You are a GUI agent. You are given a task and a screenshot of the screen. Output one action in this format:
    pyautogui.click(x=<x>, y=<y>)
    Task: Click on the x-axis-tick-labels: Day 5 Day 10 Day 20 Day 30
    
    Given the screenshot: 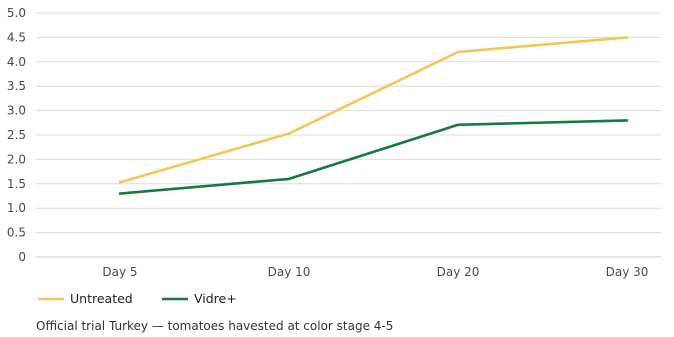 What is the action you would take?
    pyautogui.click(x=375, y=272)
    